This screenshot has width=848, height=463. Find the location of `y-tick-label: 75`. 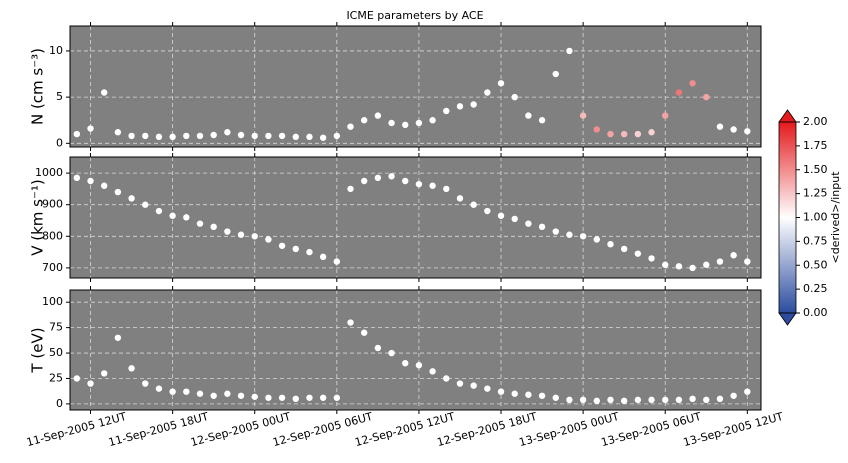

y-tick-label: 75 is located at coordinates (56, 327).